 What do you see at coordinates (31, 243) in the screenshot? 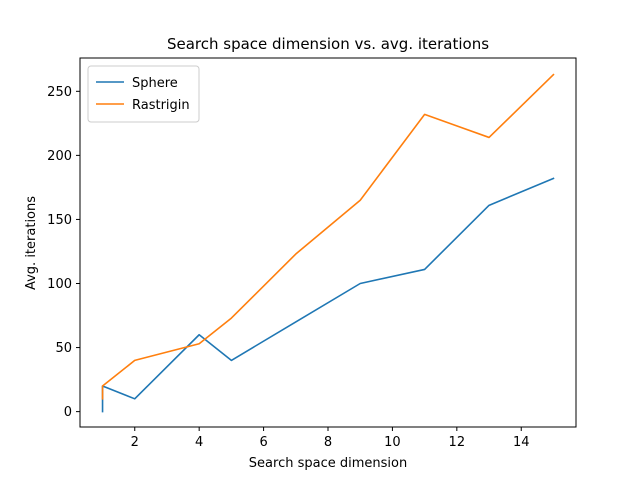
I see `y-axis-label: Avg. iterations` at bounding box center [31, 243].